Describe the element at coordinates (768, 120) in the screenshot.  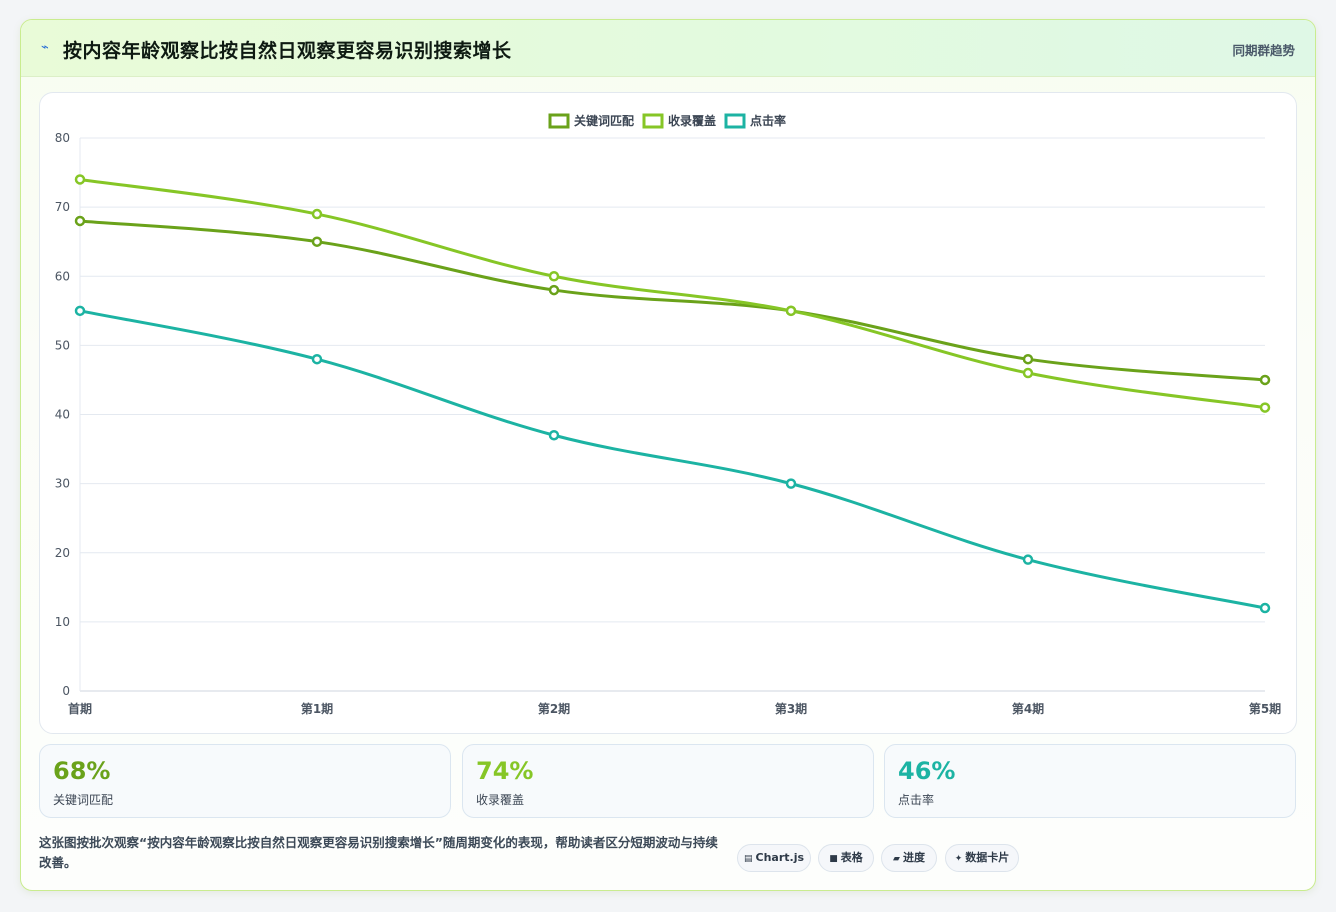
I see `legend-label: 点击率` at that location.